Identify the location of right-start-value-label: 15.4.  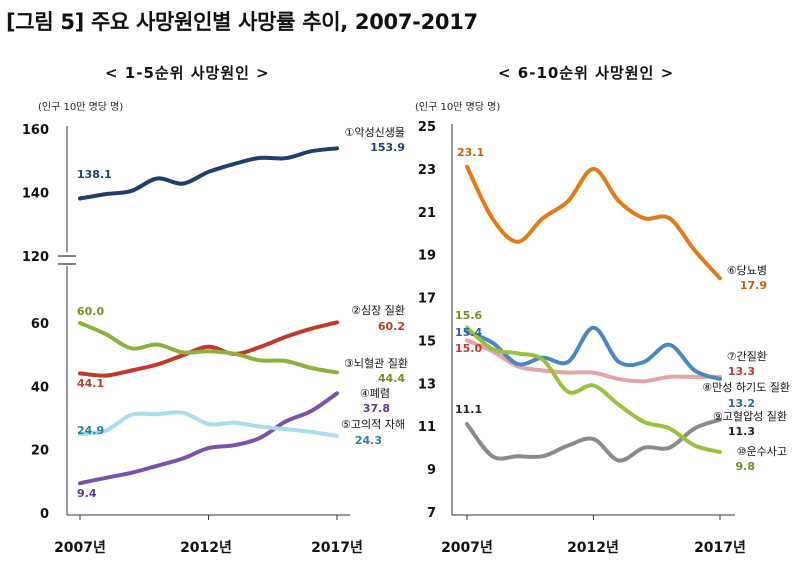
(468, 332).